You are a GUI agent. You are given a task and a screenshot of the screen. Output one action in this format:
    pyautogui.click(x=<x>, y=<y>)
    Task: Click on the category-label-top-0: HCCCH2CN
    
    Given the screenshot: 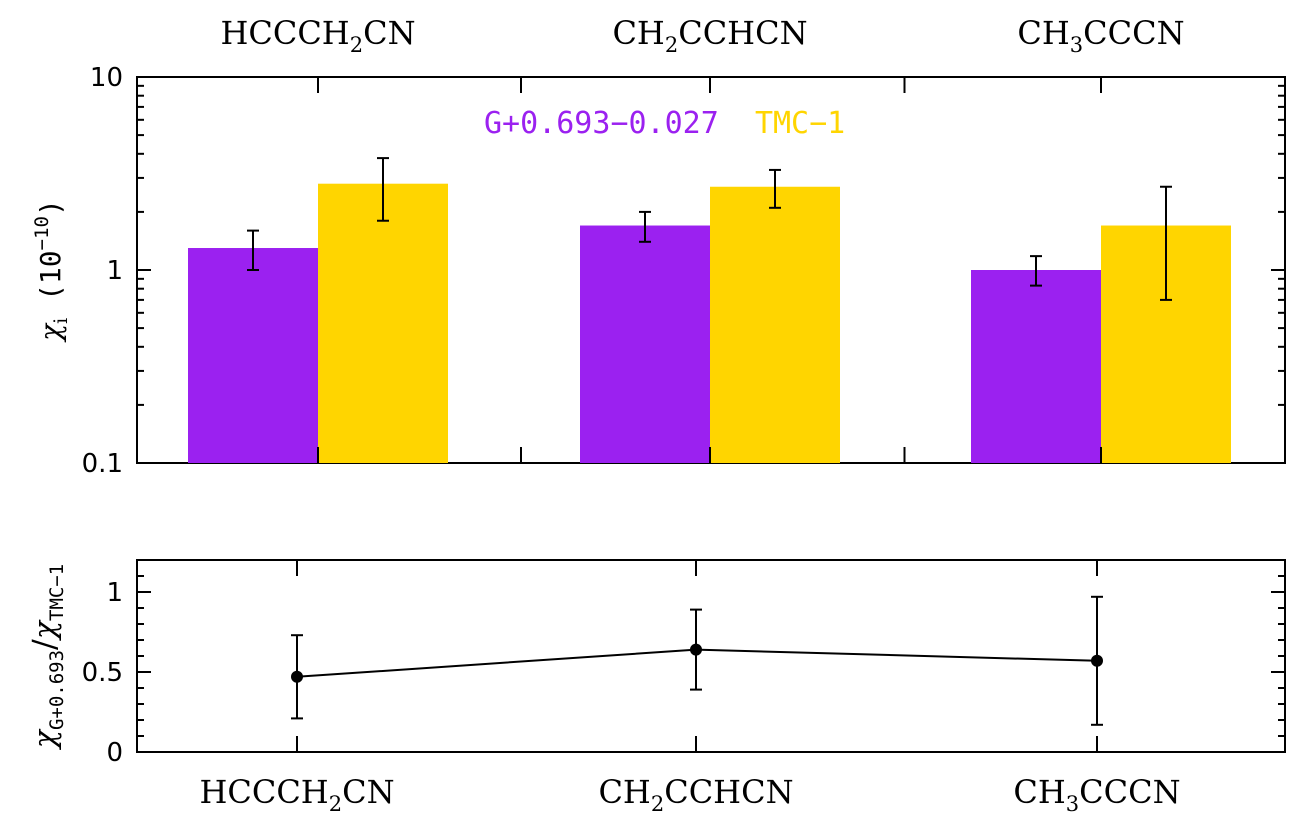 What is the action you would take?
    pyautogui.click(x=317, y=35)
    